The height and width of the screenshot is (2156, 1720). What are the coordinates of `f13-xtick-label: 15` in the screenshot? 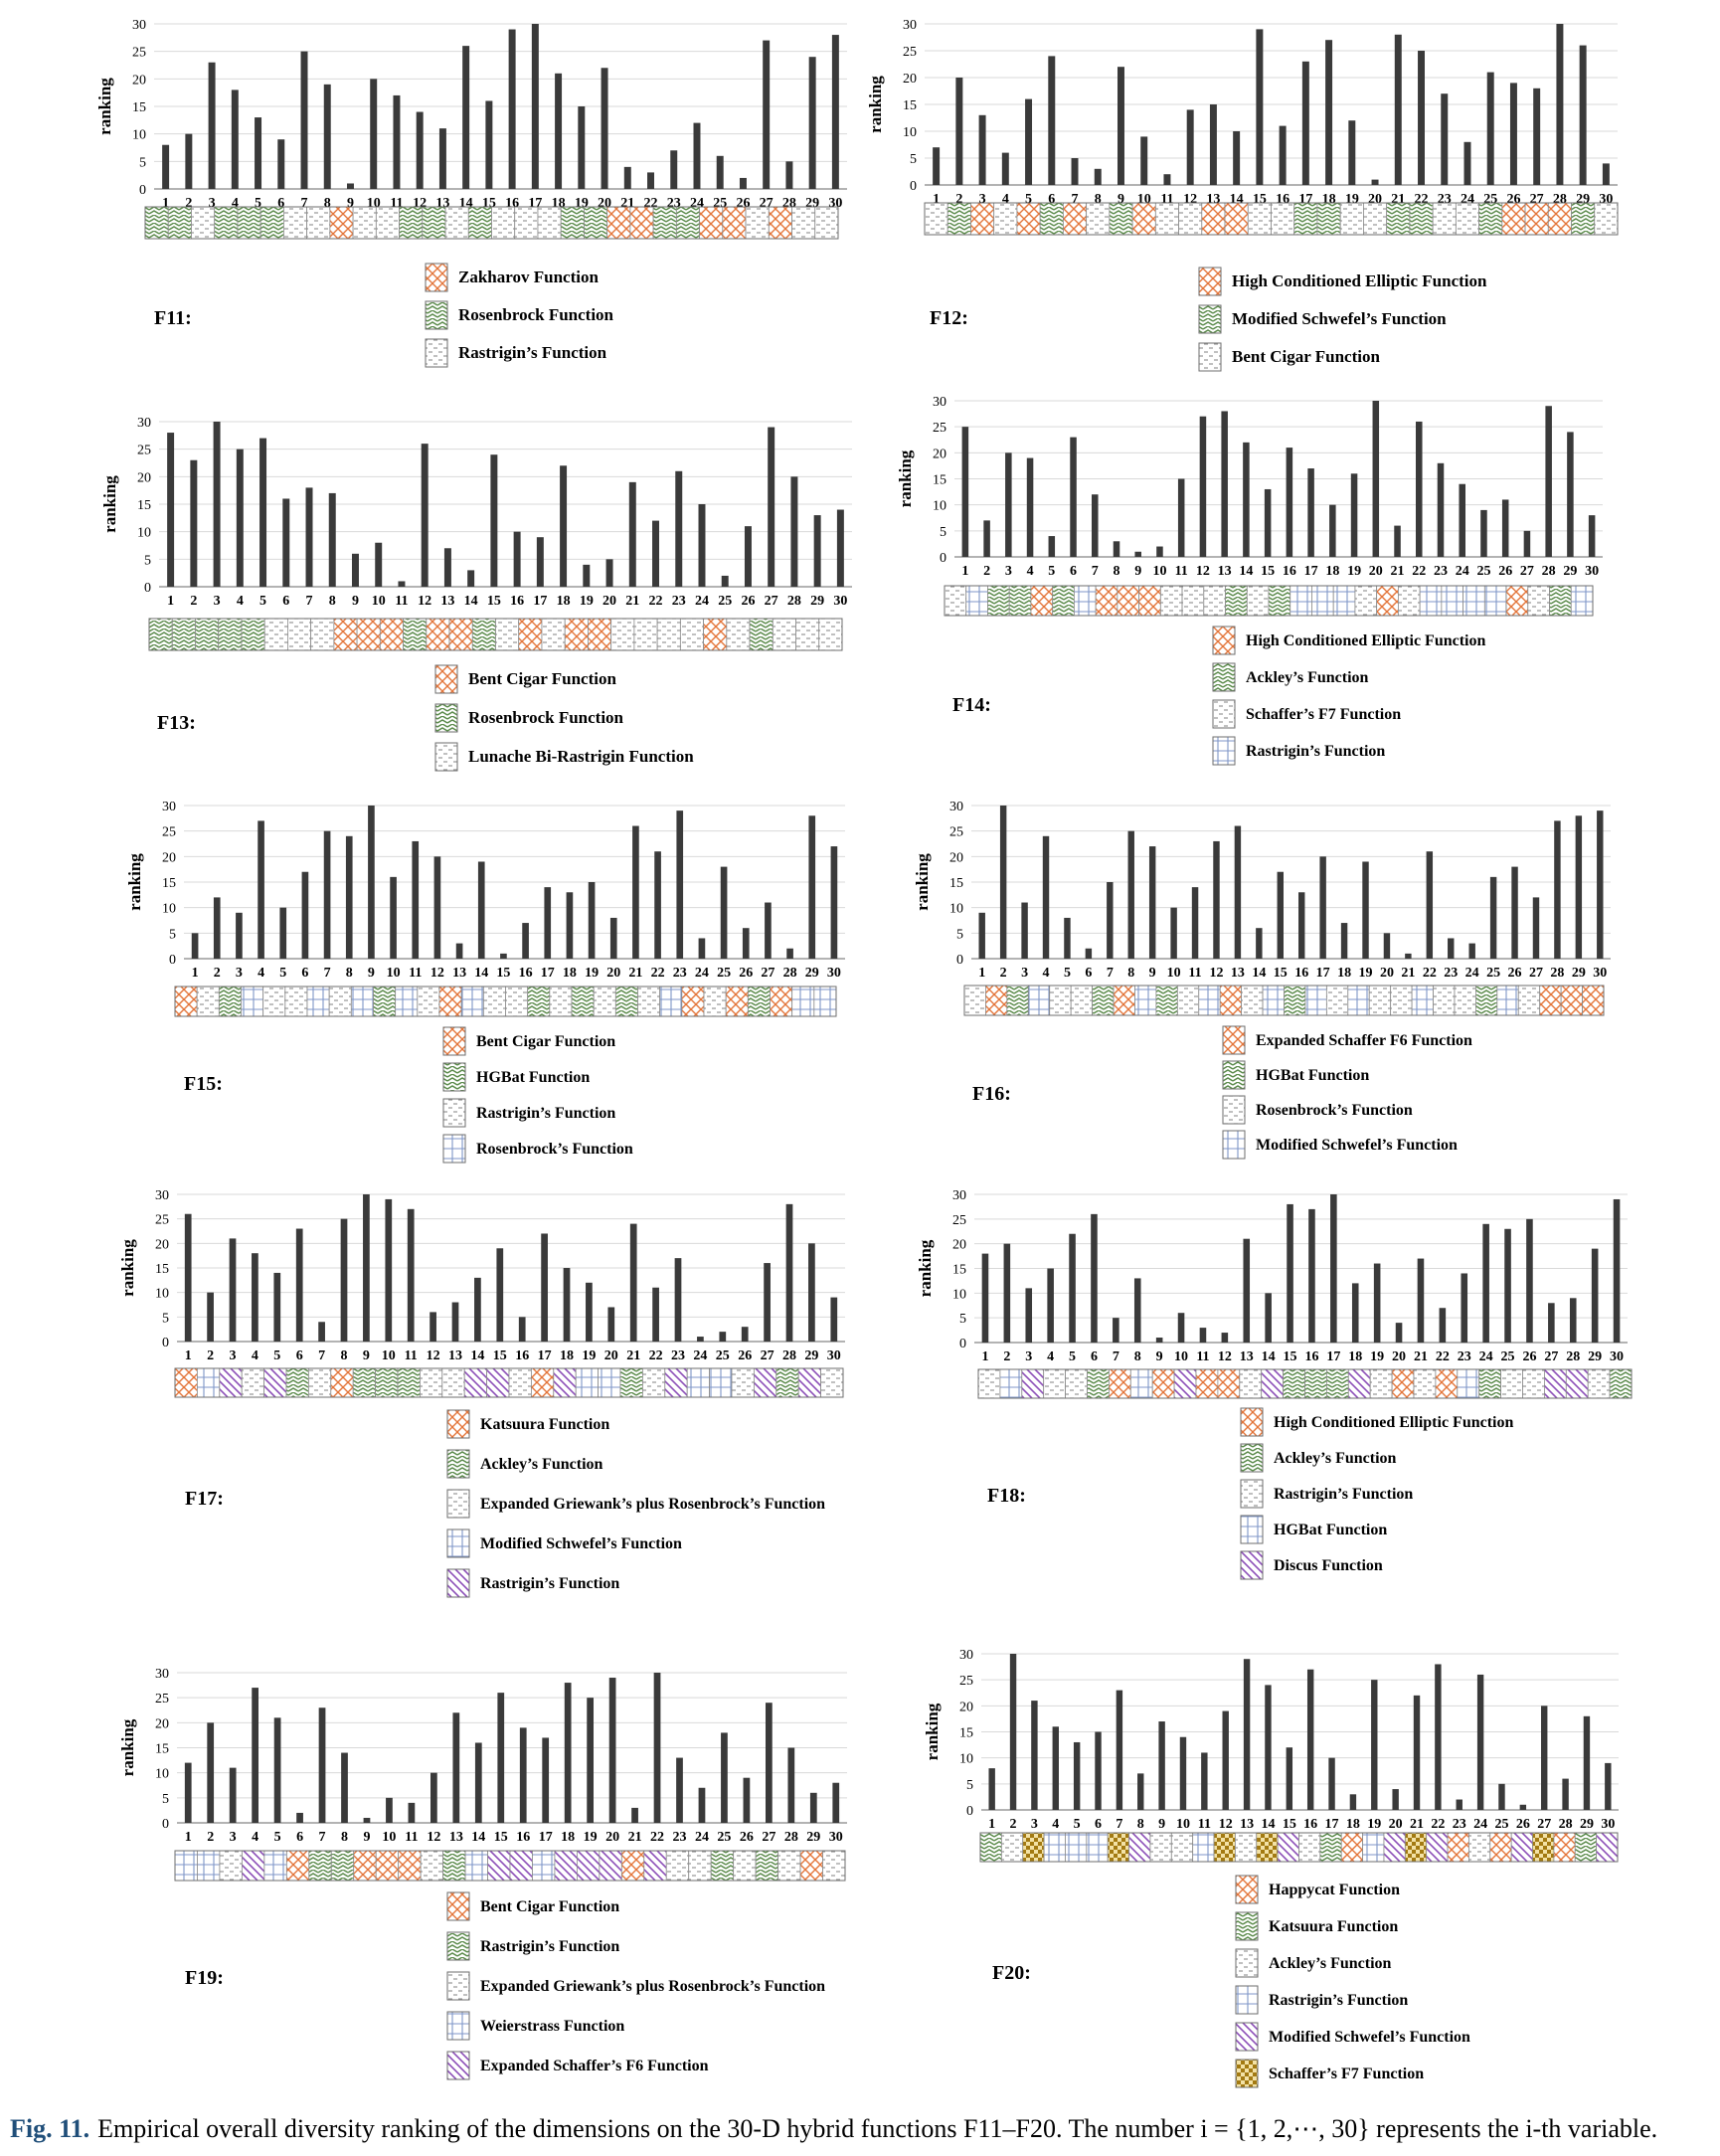 It's located at (494, 601).